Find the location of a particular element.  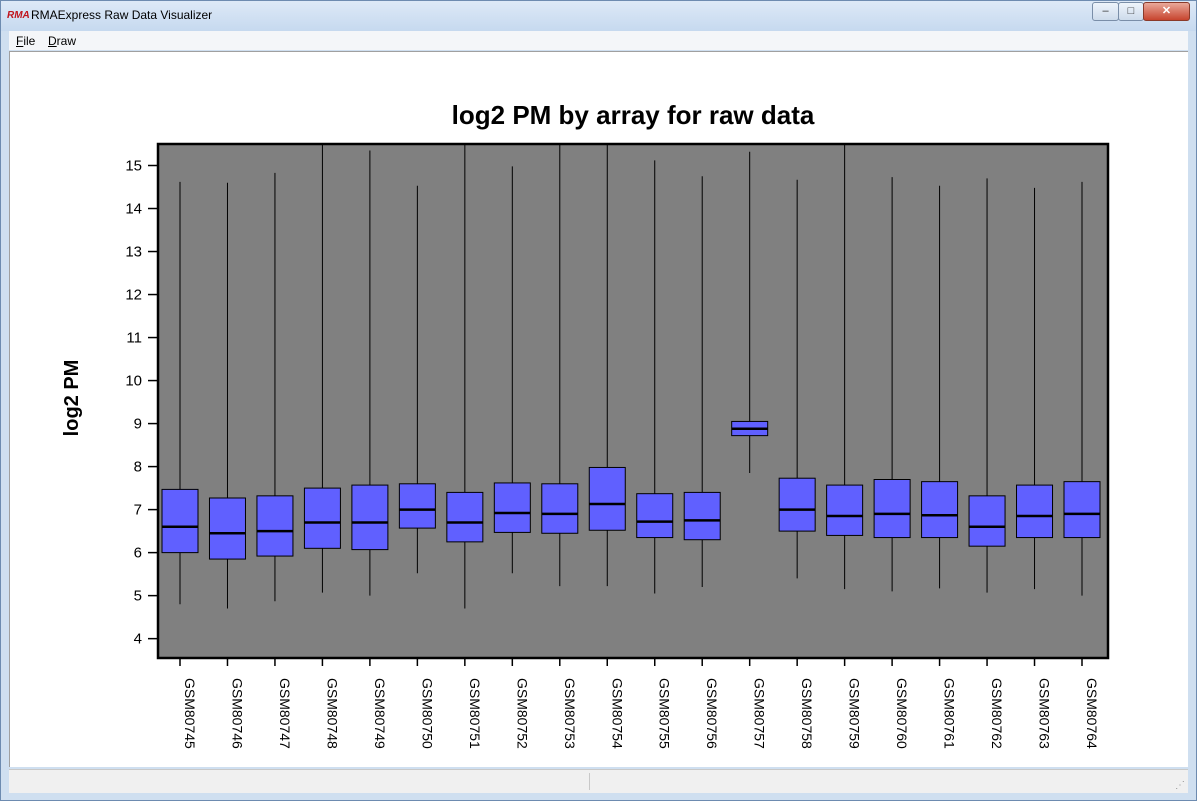

y-tick-label: 15 is located at coordinates (133, 166).